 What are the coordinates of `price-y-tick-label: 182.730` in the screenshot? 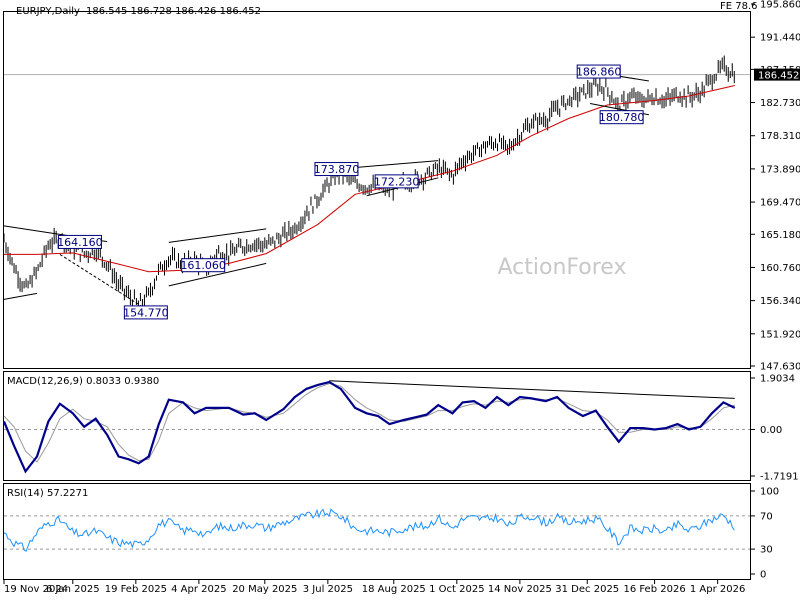 It's located at (780, 103).